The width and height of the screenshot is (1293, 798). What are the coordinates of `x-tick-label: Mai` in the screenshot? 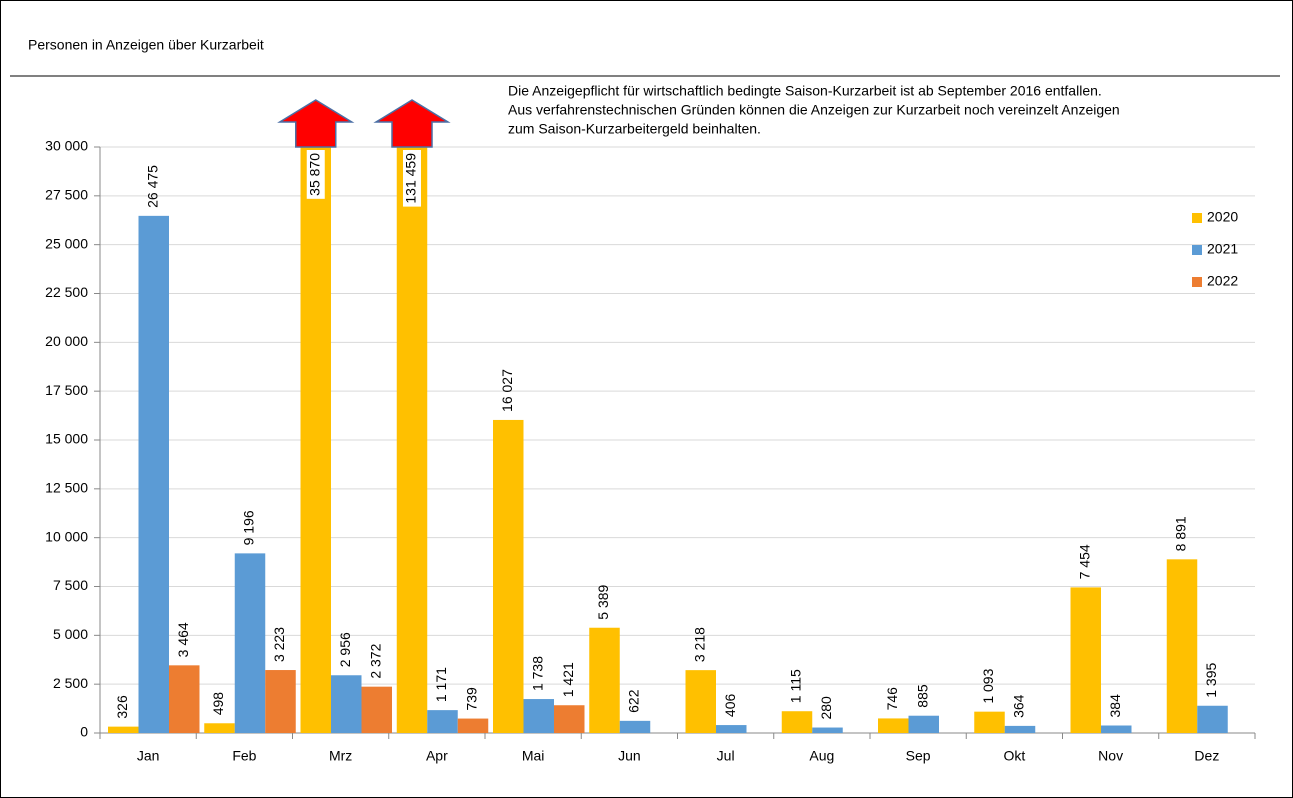 It's located at (533, 756).